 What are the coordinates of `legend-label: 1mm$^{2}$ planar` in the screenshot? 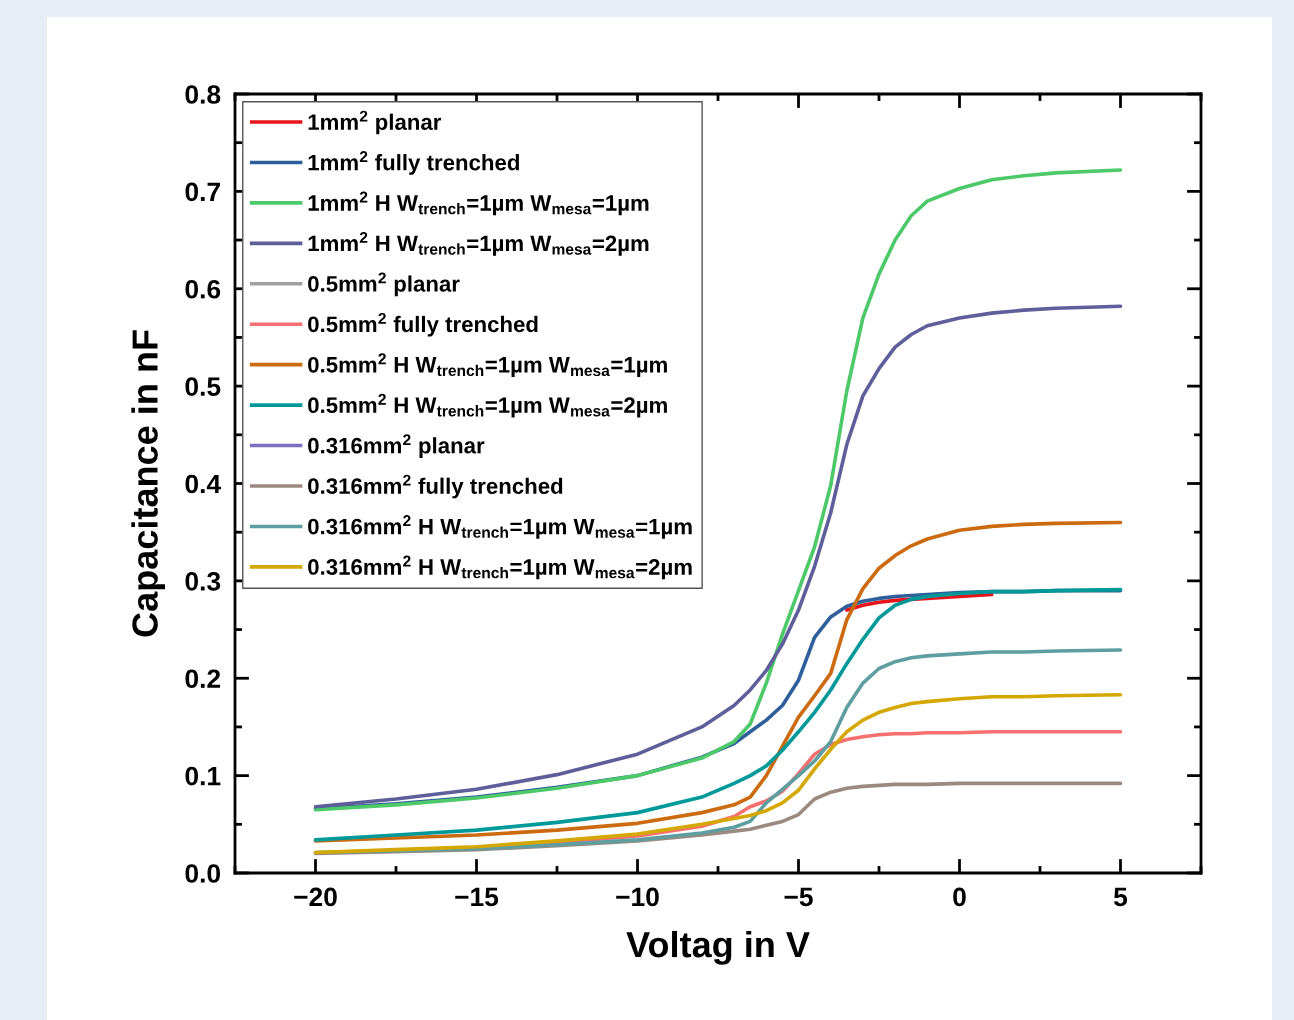 It's located at (375, 122).